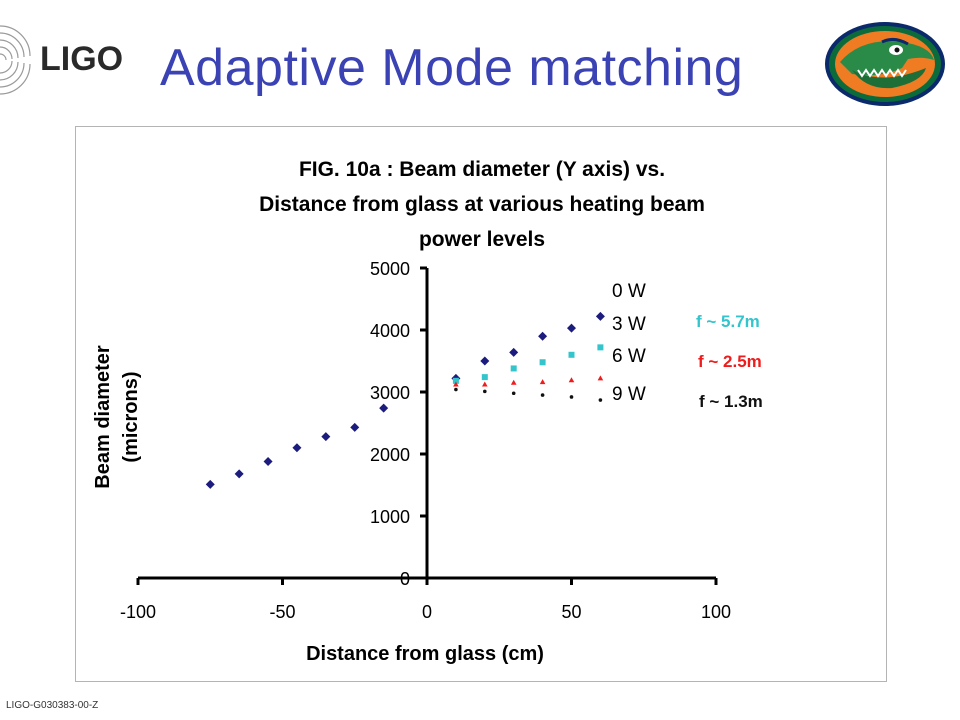 This screenshot has height=720, width=960. I want to click on ligo-logo: LIGO, so click(61, 60).